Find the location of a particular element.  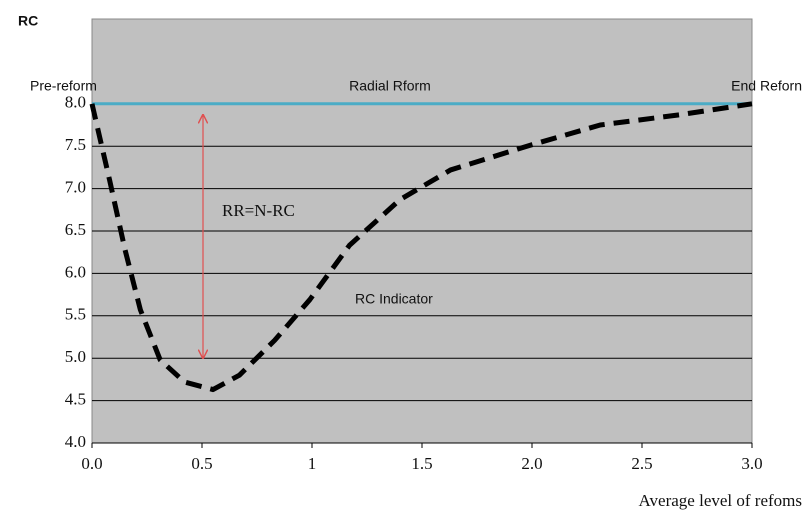

x-tick-label: 2.0 is located at coordinates (531, 463).